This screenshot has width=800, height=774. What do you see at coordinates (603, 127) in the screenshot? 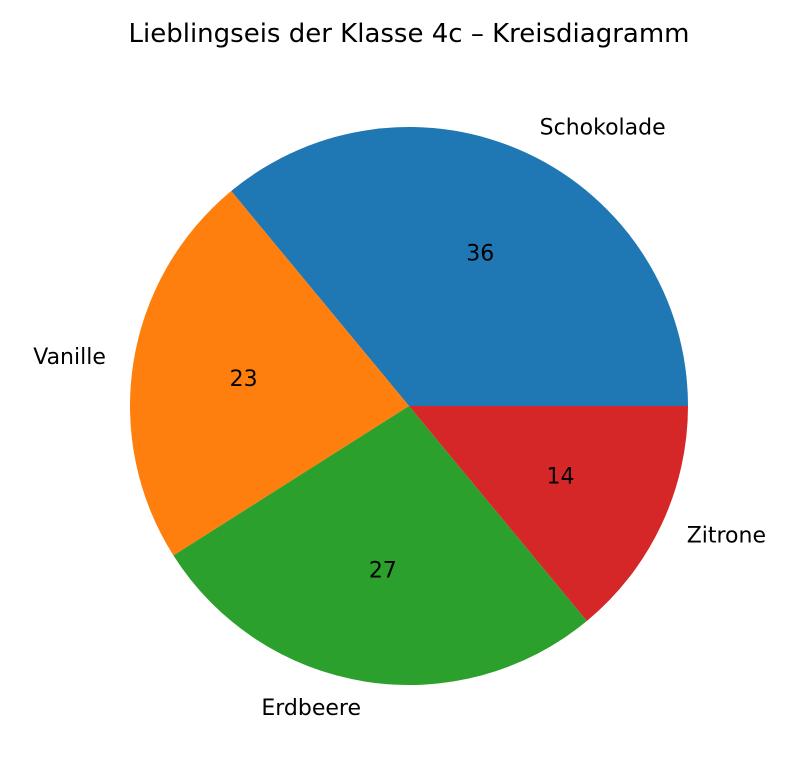
I see `category-label: Schokolade` at bounding box center [603, 127].